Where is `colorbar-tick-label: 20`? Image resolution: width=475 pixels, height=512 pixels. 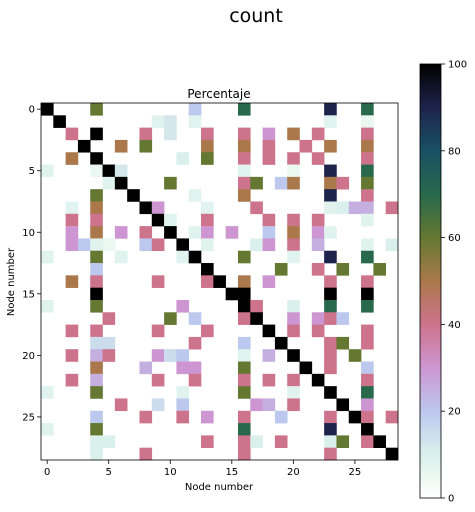 colorbar-tick-label: 20 is located at coordinates (454, 412).